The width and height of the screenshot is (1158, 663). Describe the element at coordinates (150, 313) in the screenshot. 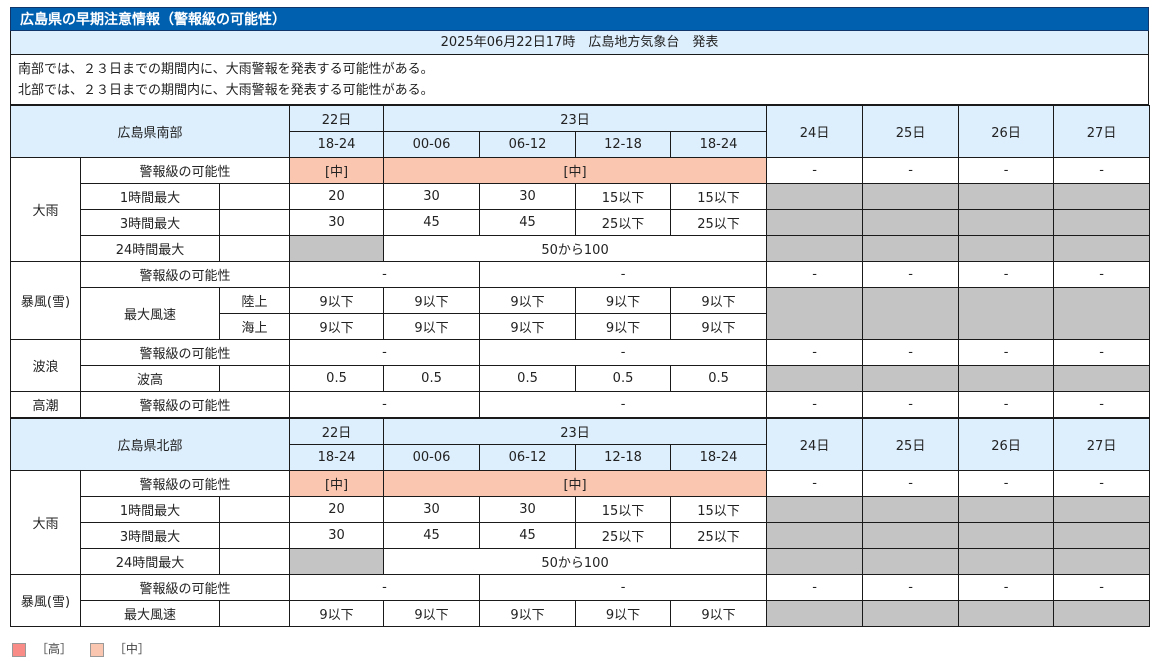

I see `row-label: 最大風速` at that location.